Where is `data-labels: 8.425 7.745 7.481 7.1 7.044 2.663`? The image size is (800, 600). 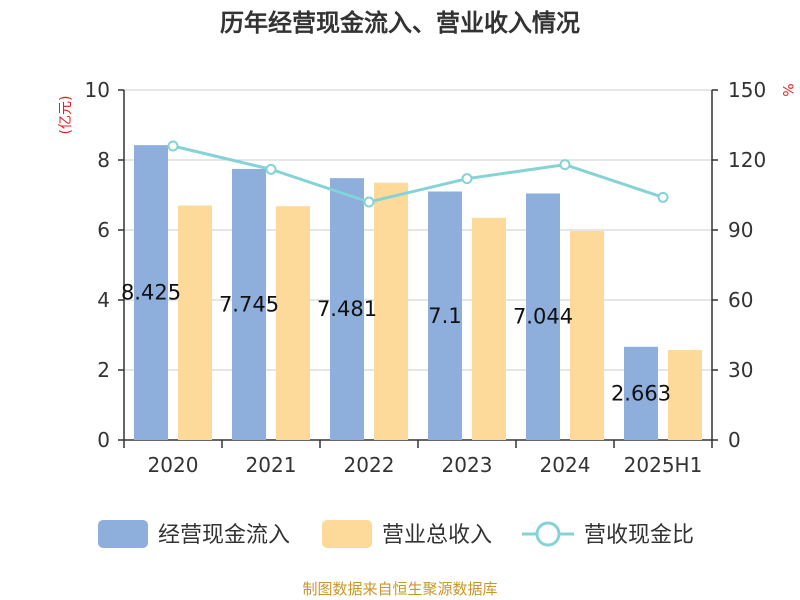
data-labels: 8.425 7.745 7.481 7.1 7.044 2.663 is located at coordinates (396, 343).